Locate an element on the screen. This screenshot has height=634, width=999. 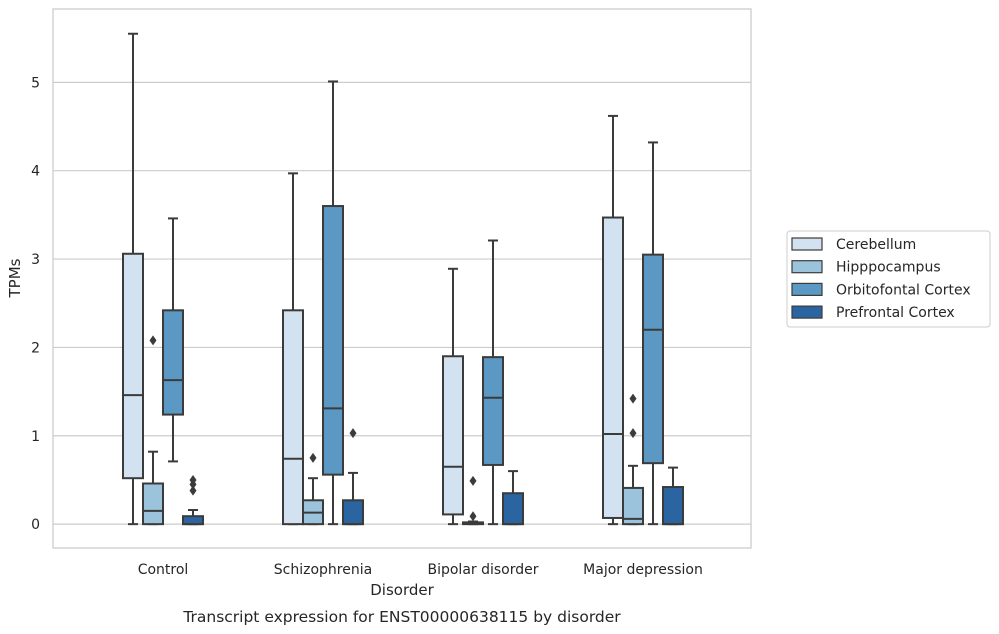
legend-frame is located at coordinates (888, 279).